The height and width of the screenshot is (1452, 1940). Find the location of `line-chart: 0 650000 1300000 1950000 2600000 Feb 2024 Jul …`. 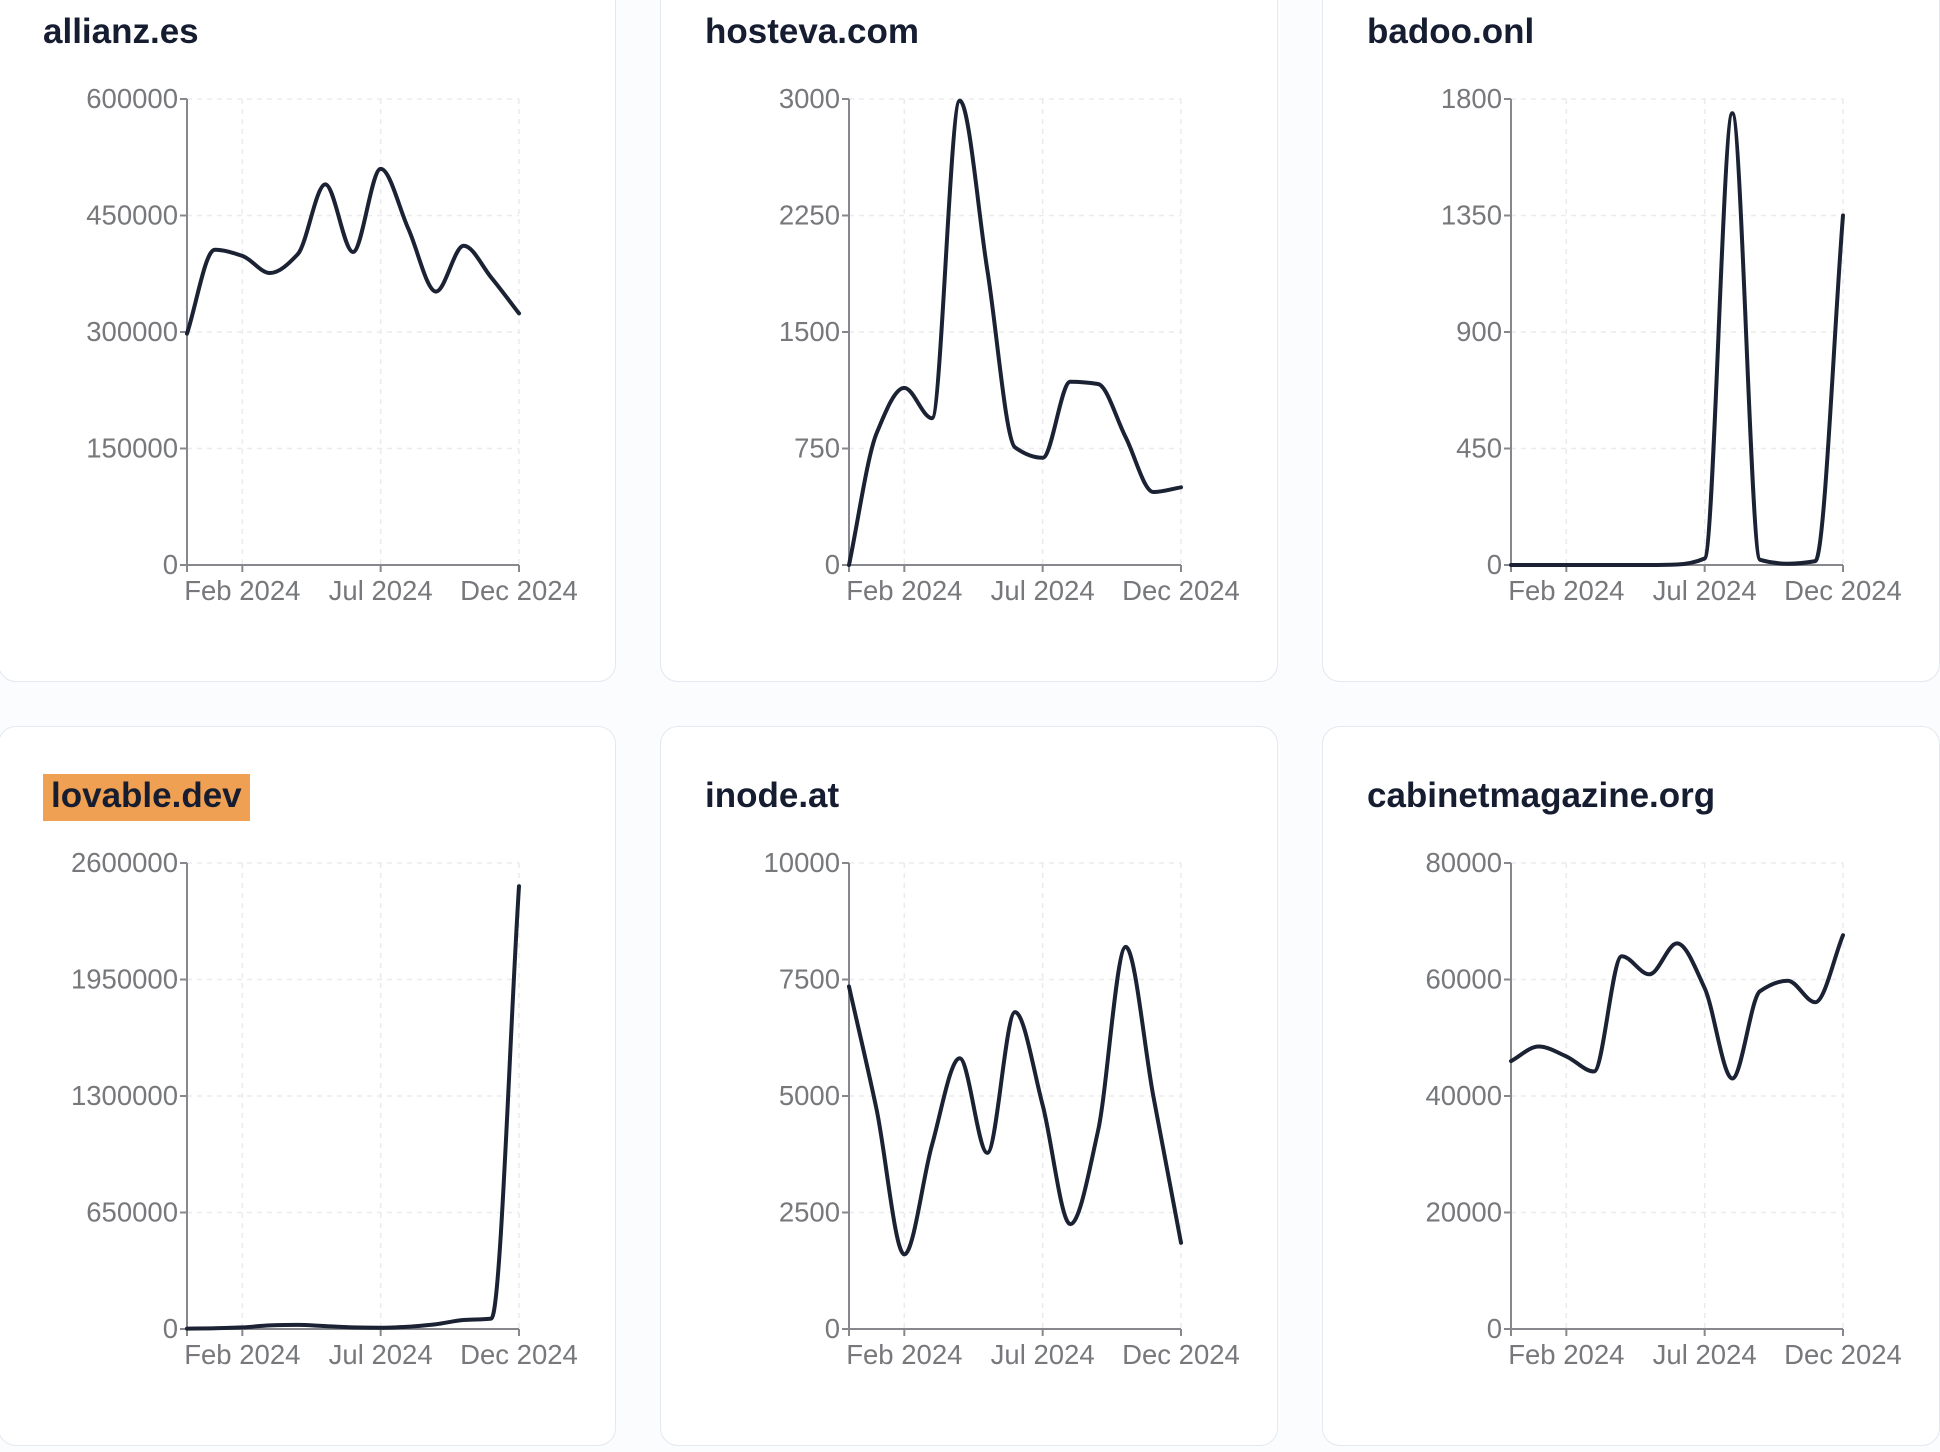

line-chart: 0 650000 1300000 1950000 2600000 Feb 2024 Jul … is located at coordinates (324, 1108).